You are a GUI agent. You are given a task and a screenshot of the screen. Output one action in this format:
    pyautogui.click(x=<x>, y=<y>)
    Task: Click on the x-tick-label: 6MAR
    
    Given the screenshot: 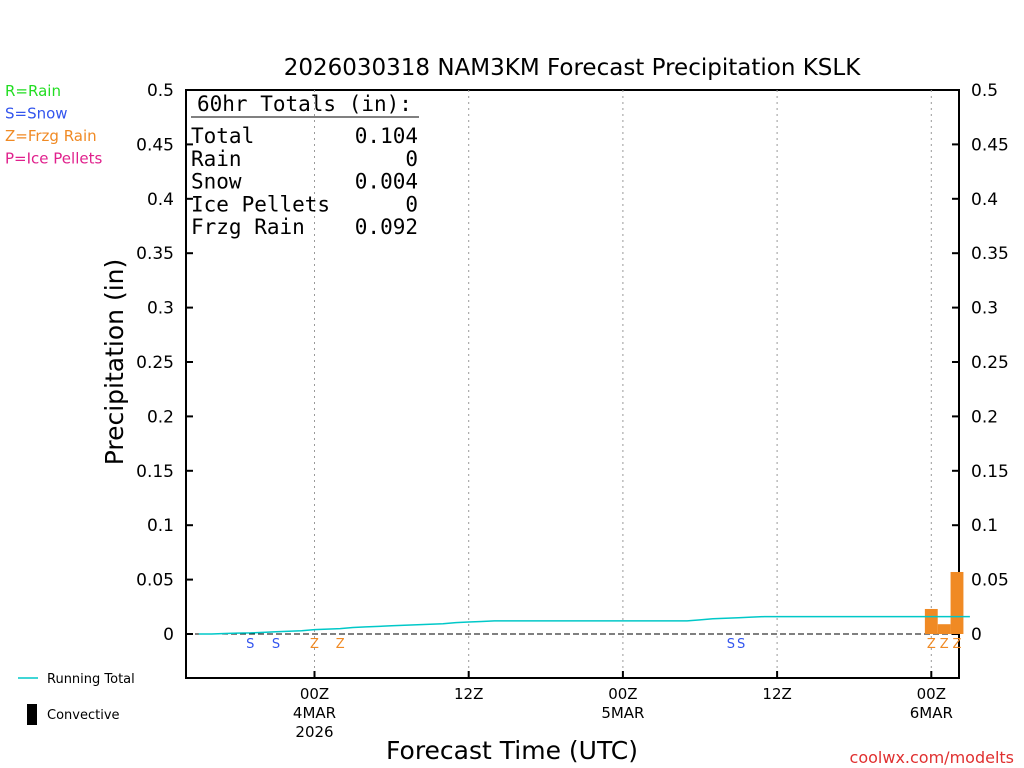 What is the action you would take?
    pyautogui.click(x=931, y=713)
    